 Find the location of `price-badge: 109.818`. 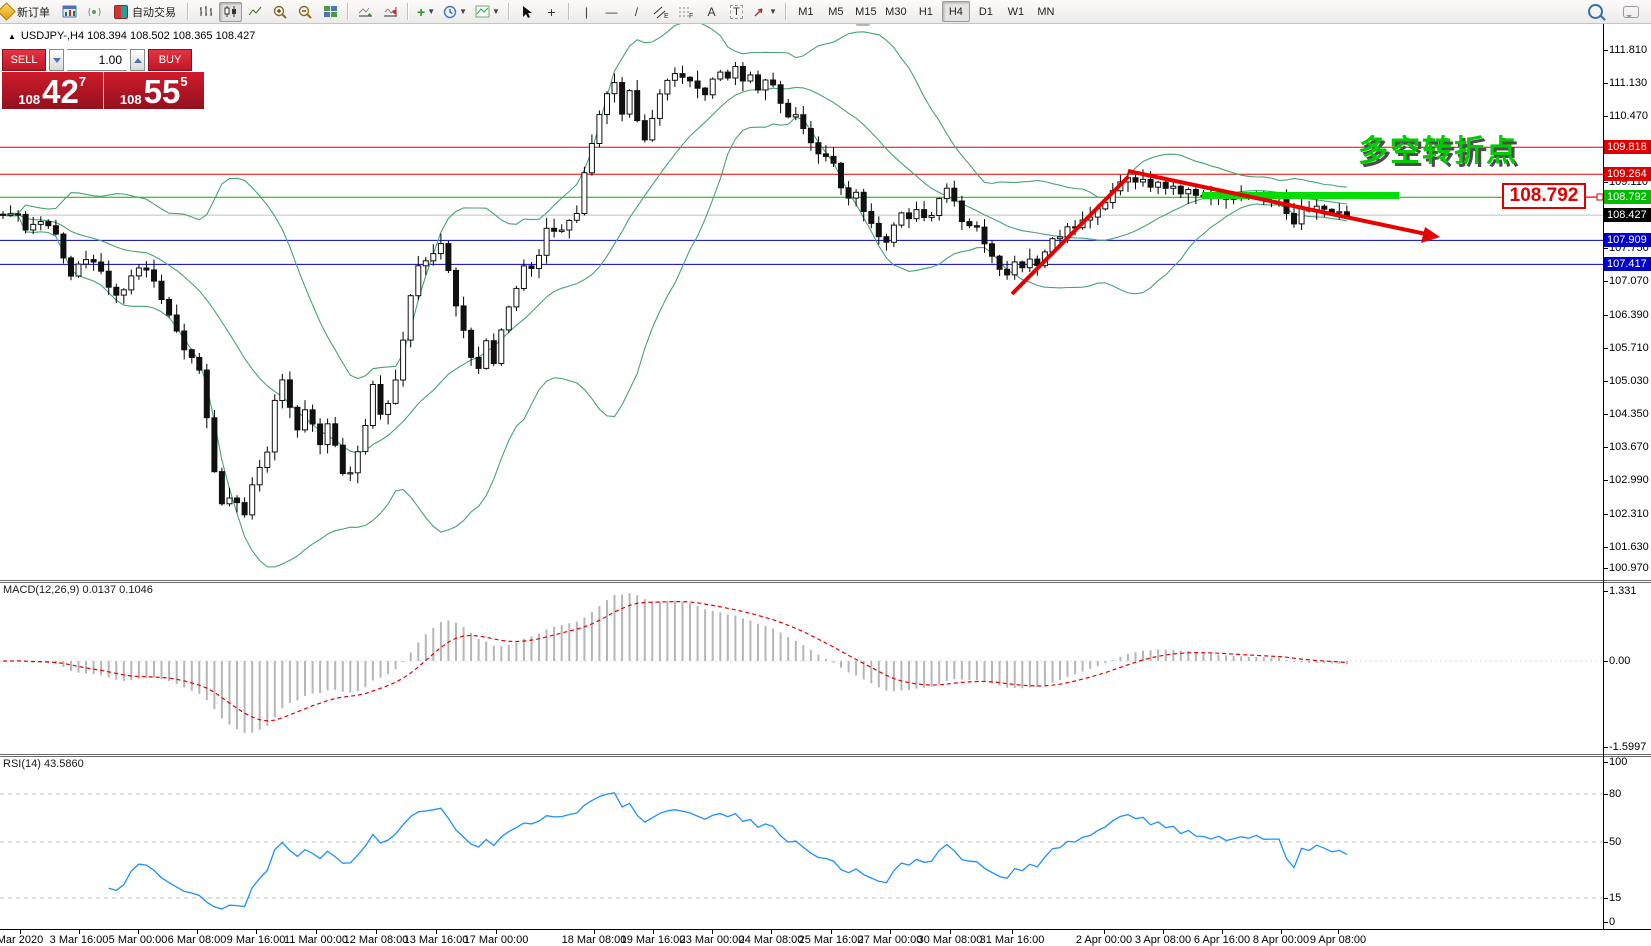

price-badge: 109.818 is located at coordinates (1627, 147).